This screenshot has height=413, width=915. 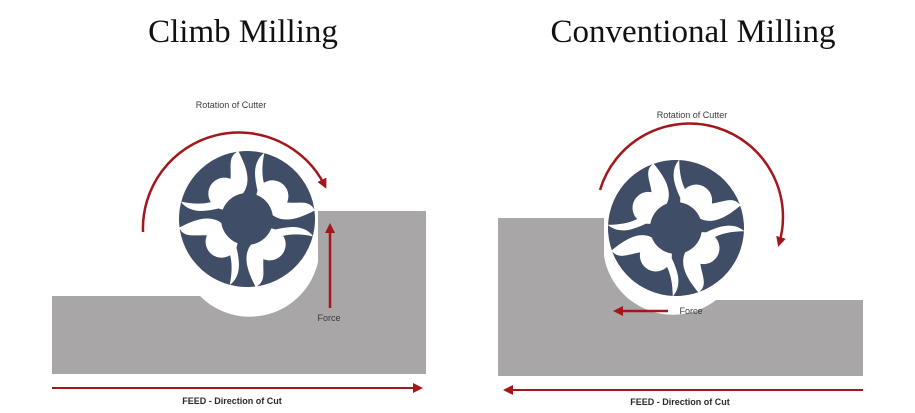 What do you see at coordinates (328, 318) in the screenshot?
I see `force-label-climb: Force` at bounding box center [328, 318].